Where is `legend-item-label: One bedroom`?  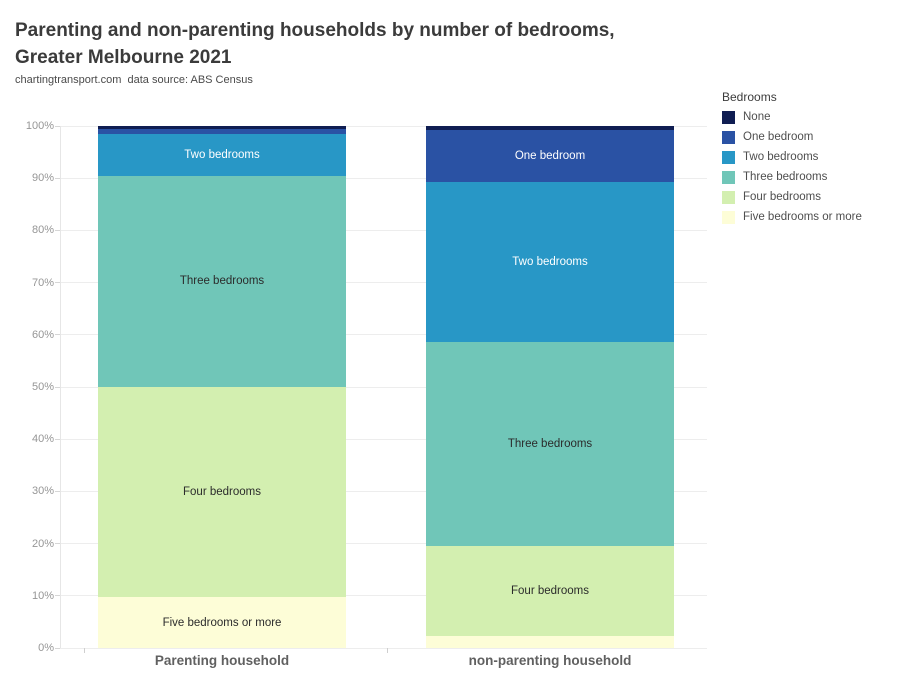
legend-item-label: One bedroom is located at coordinates (778, 137).